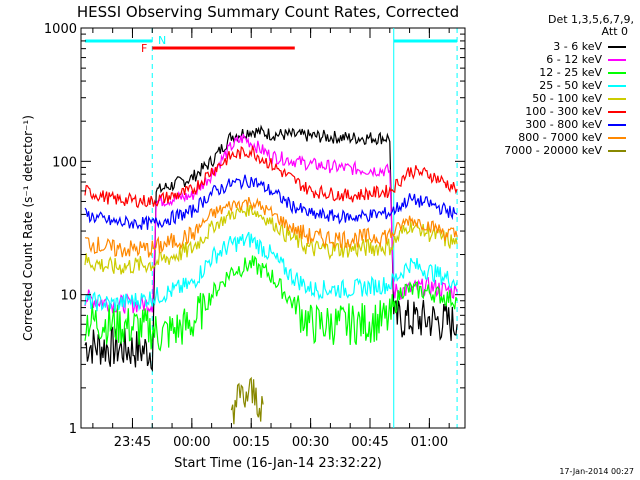  Describe the element at coordinates (73, 429) in the screenshot. I see `y-tick-label: 1` at that location.